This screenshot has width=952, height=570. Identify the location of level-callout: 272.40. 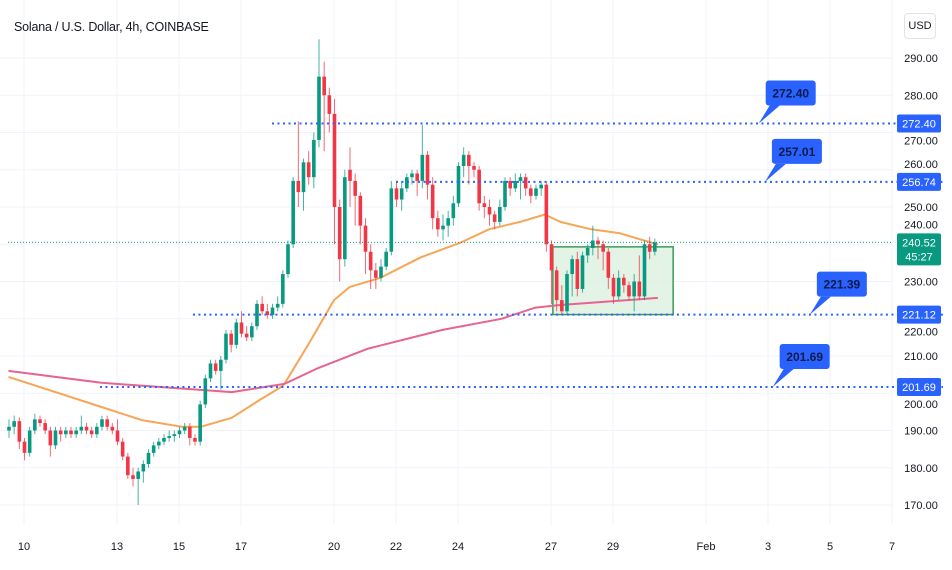
(787, 102).